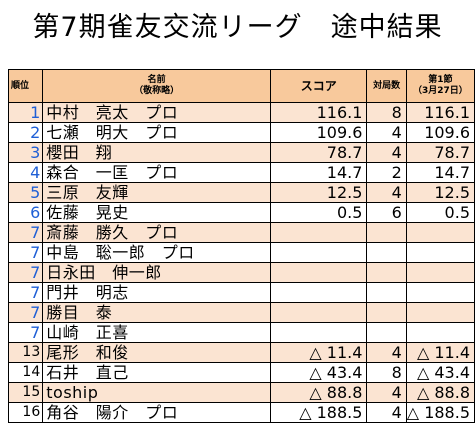 This screenshot has height=439, width=475. What do you see at coordinates (157, 312) in the screenshot?
I see `name-cell: 勝目 泰` at bounding box center [157, 312].